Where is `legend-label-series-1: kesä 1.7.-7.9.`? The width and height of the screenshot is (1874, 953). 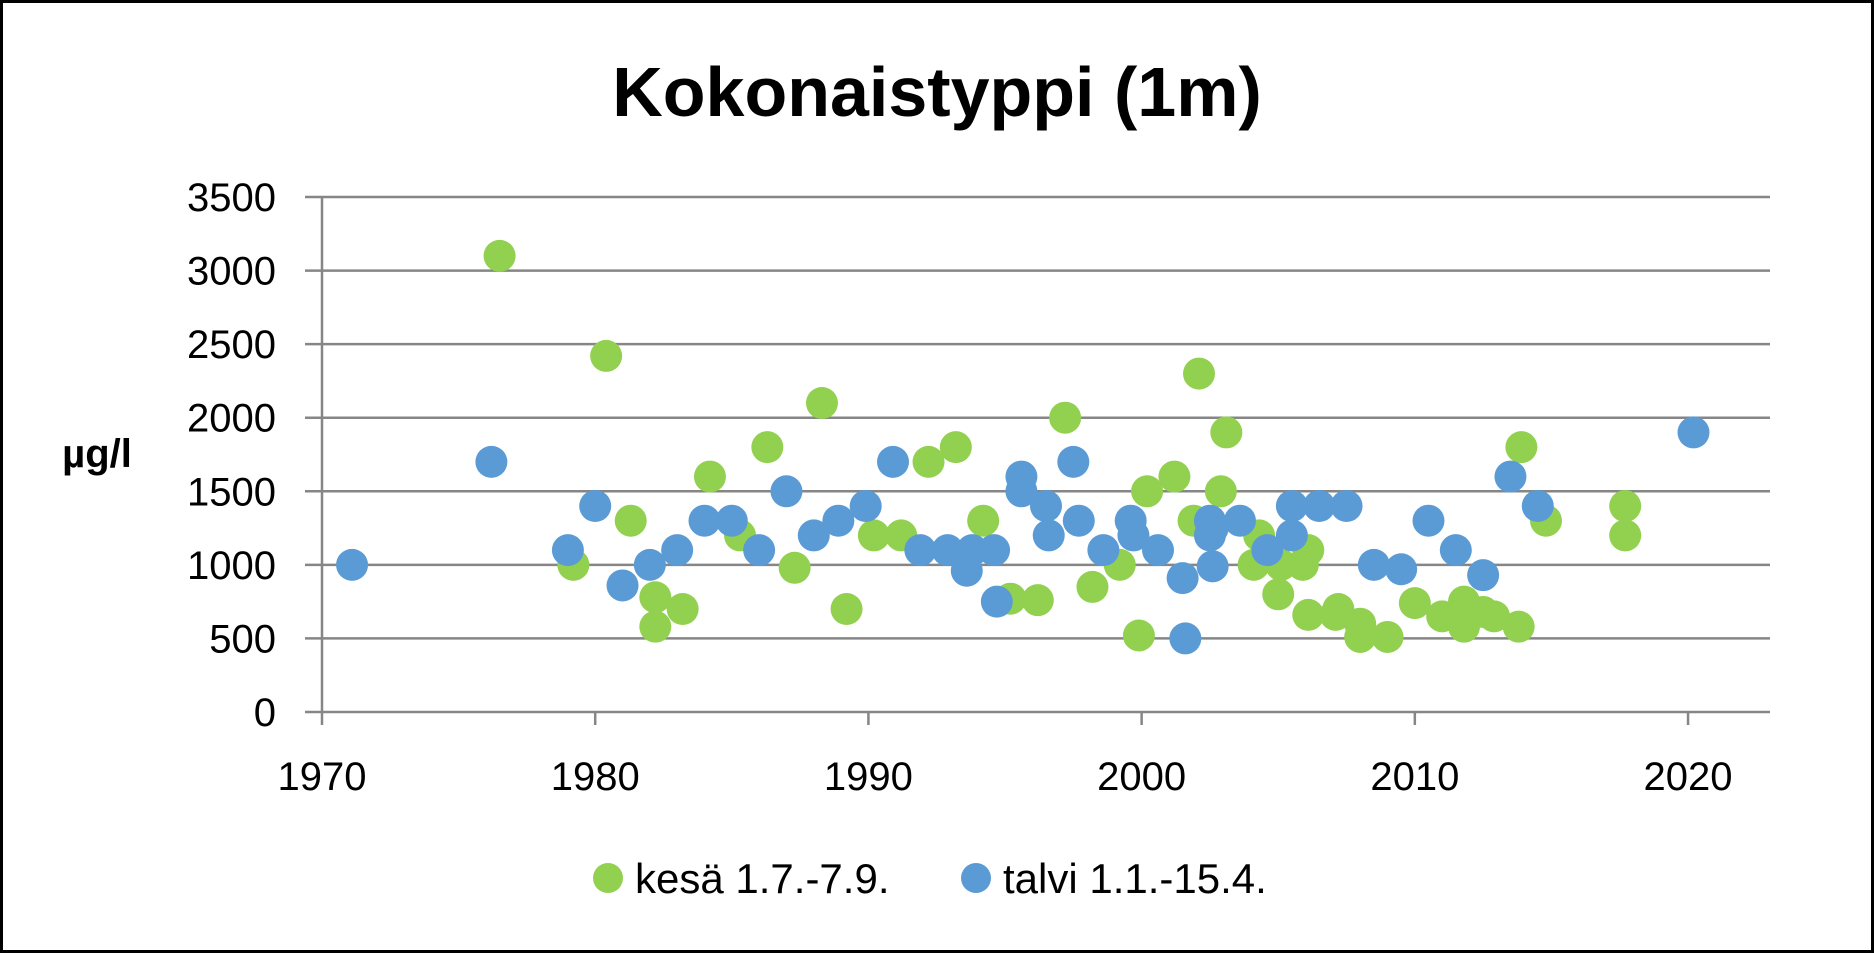 legend-label-series-1: kesä 1.7.-7.9. is located at coordinates (762, 878).